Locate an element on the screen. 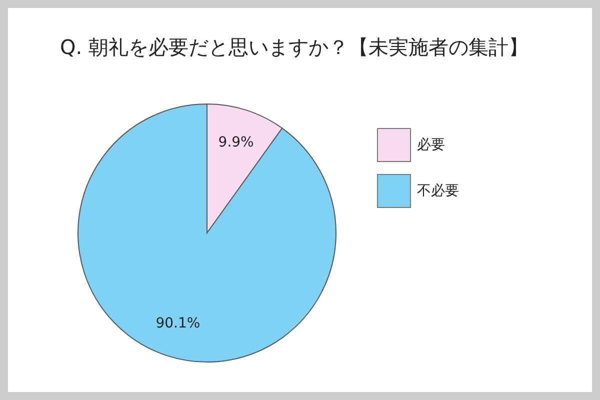 This screenshot has height=400, width=600. legend-label: 不必要 is located at coordinates (438, 191).